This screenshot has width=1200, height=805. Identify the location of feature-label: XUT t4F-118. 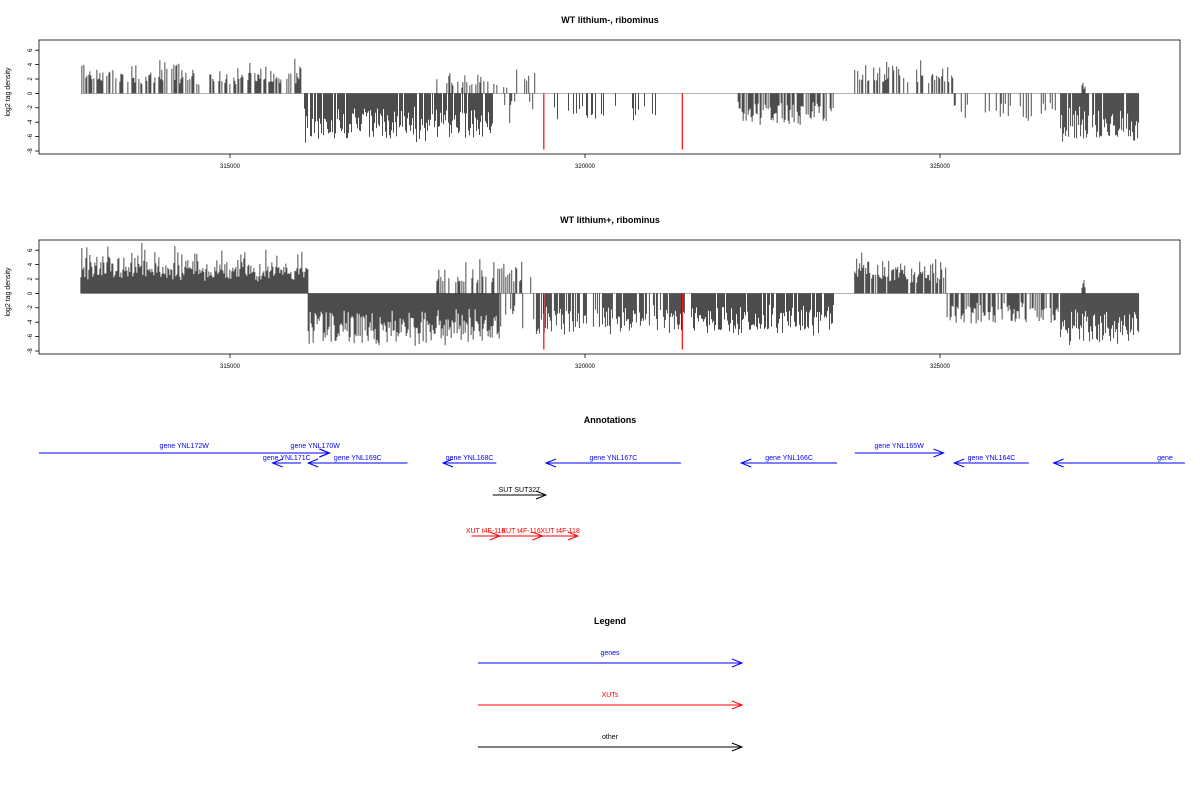
(560, 531).